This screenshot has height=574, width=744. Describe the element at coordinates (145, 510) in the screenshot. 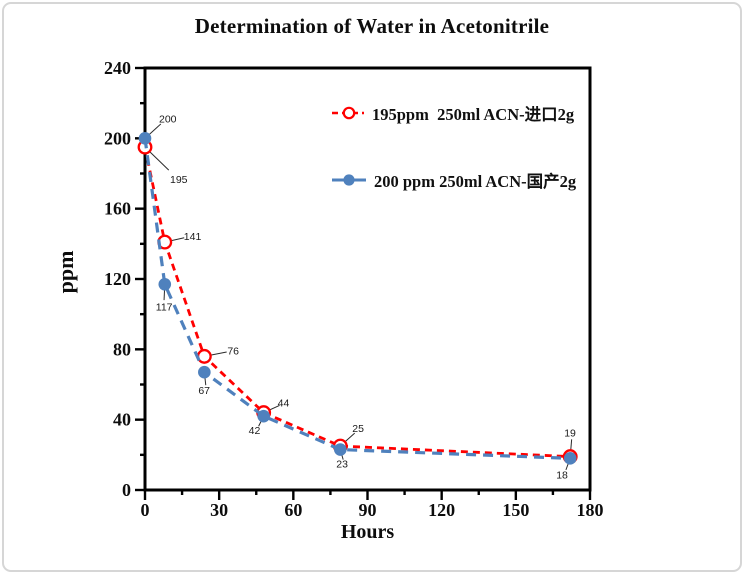

I see `x-tick-label: 0` at that location.